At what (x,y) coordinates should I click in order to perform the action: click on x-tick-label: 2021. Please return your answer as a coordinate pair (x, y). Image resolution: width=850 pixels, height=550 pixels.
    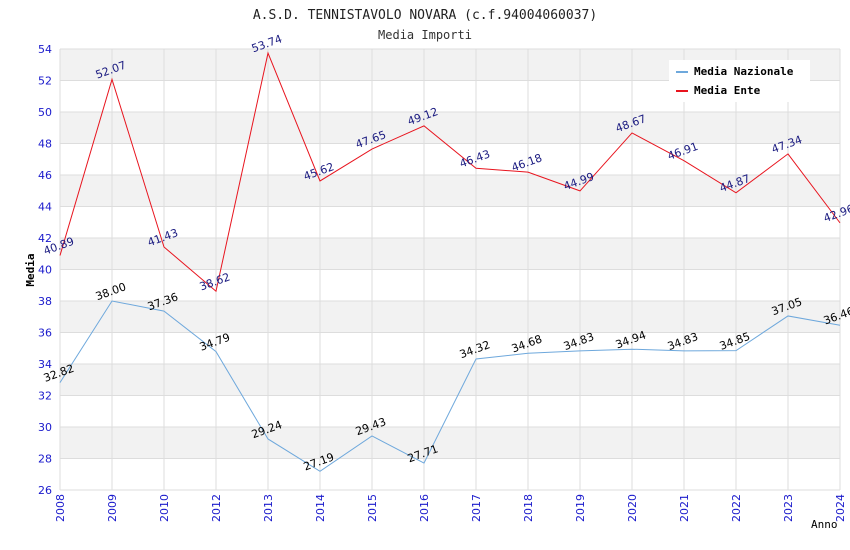
    Looking at the image, I should click on (684, 508).